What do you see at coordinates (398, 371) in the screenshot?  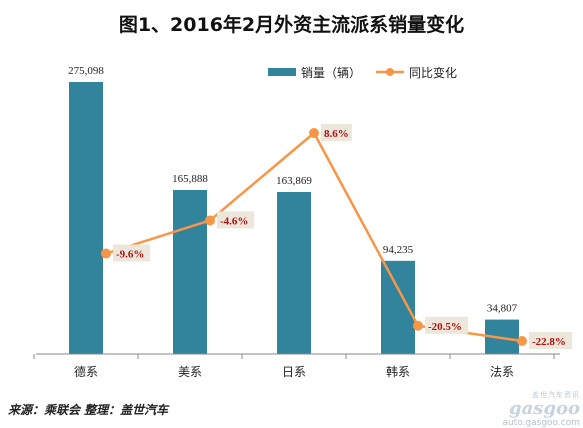 I see `category-label: 韩系` at bounding box center [398, 371].